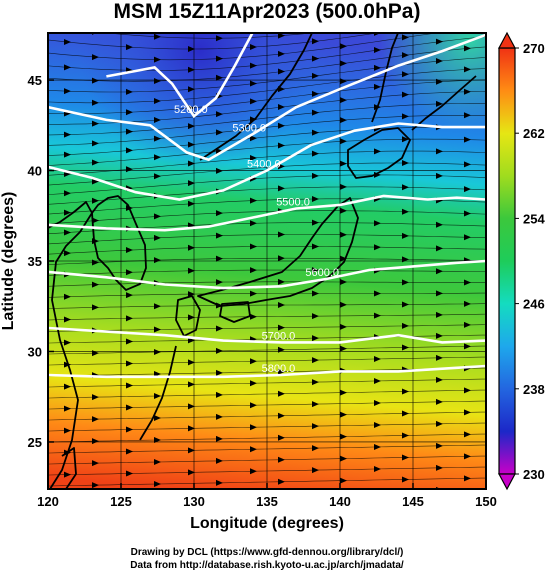 This screenshot has height=573, width=548. What do you see at coordinates (322, 273) in the screenshot?
I see `contour-label: 5600.0` at bounding box center [322, 273].